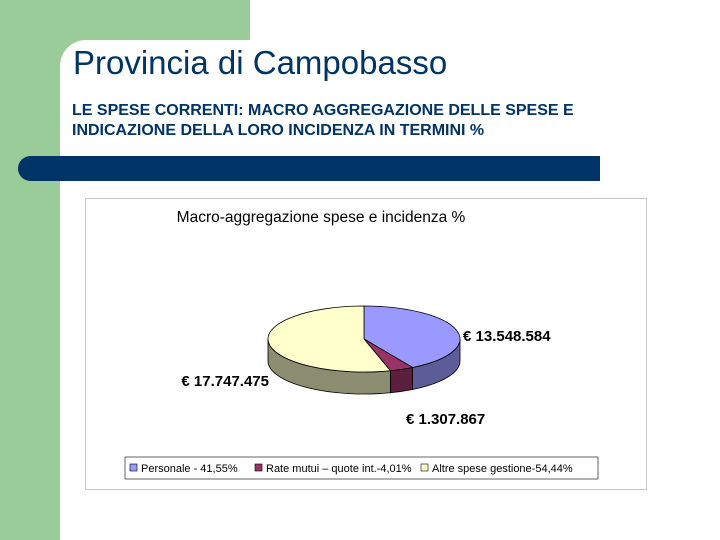 The width and height of the screenshot is (720, 540). What do you see at coordinates (366, 378) in the screenshot?
I see `pie-labels: € 13.548.584 € 1.307.867 € 17.747.475` at bounding box center [366, 378].